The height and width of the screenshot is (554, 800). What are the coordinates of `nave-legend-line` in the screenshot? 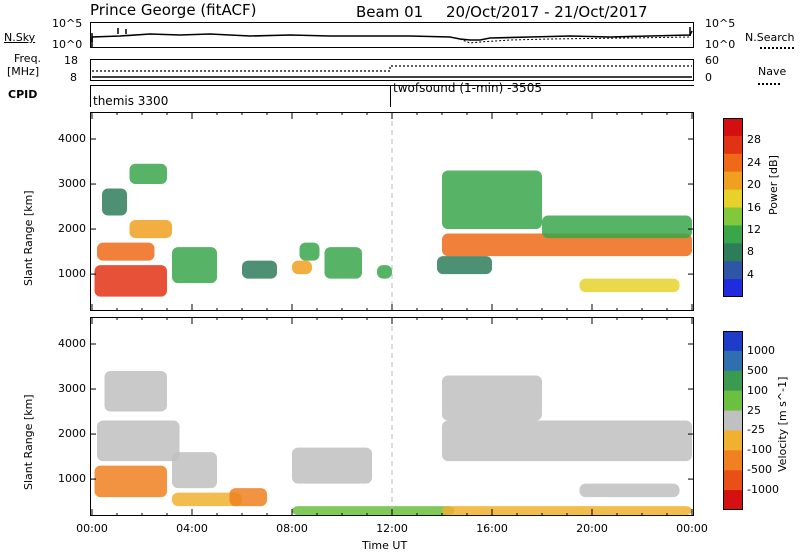 It's located at (769, 84).